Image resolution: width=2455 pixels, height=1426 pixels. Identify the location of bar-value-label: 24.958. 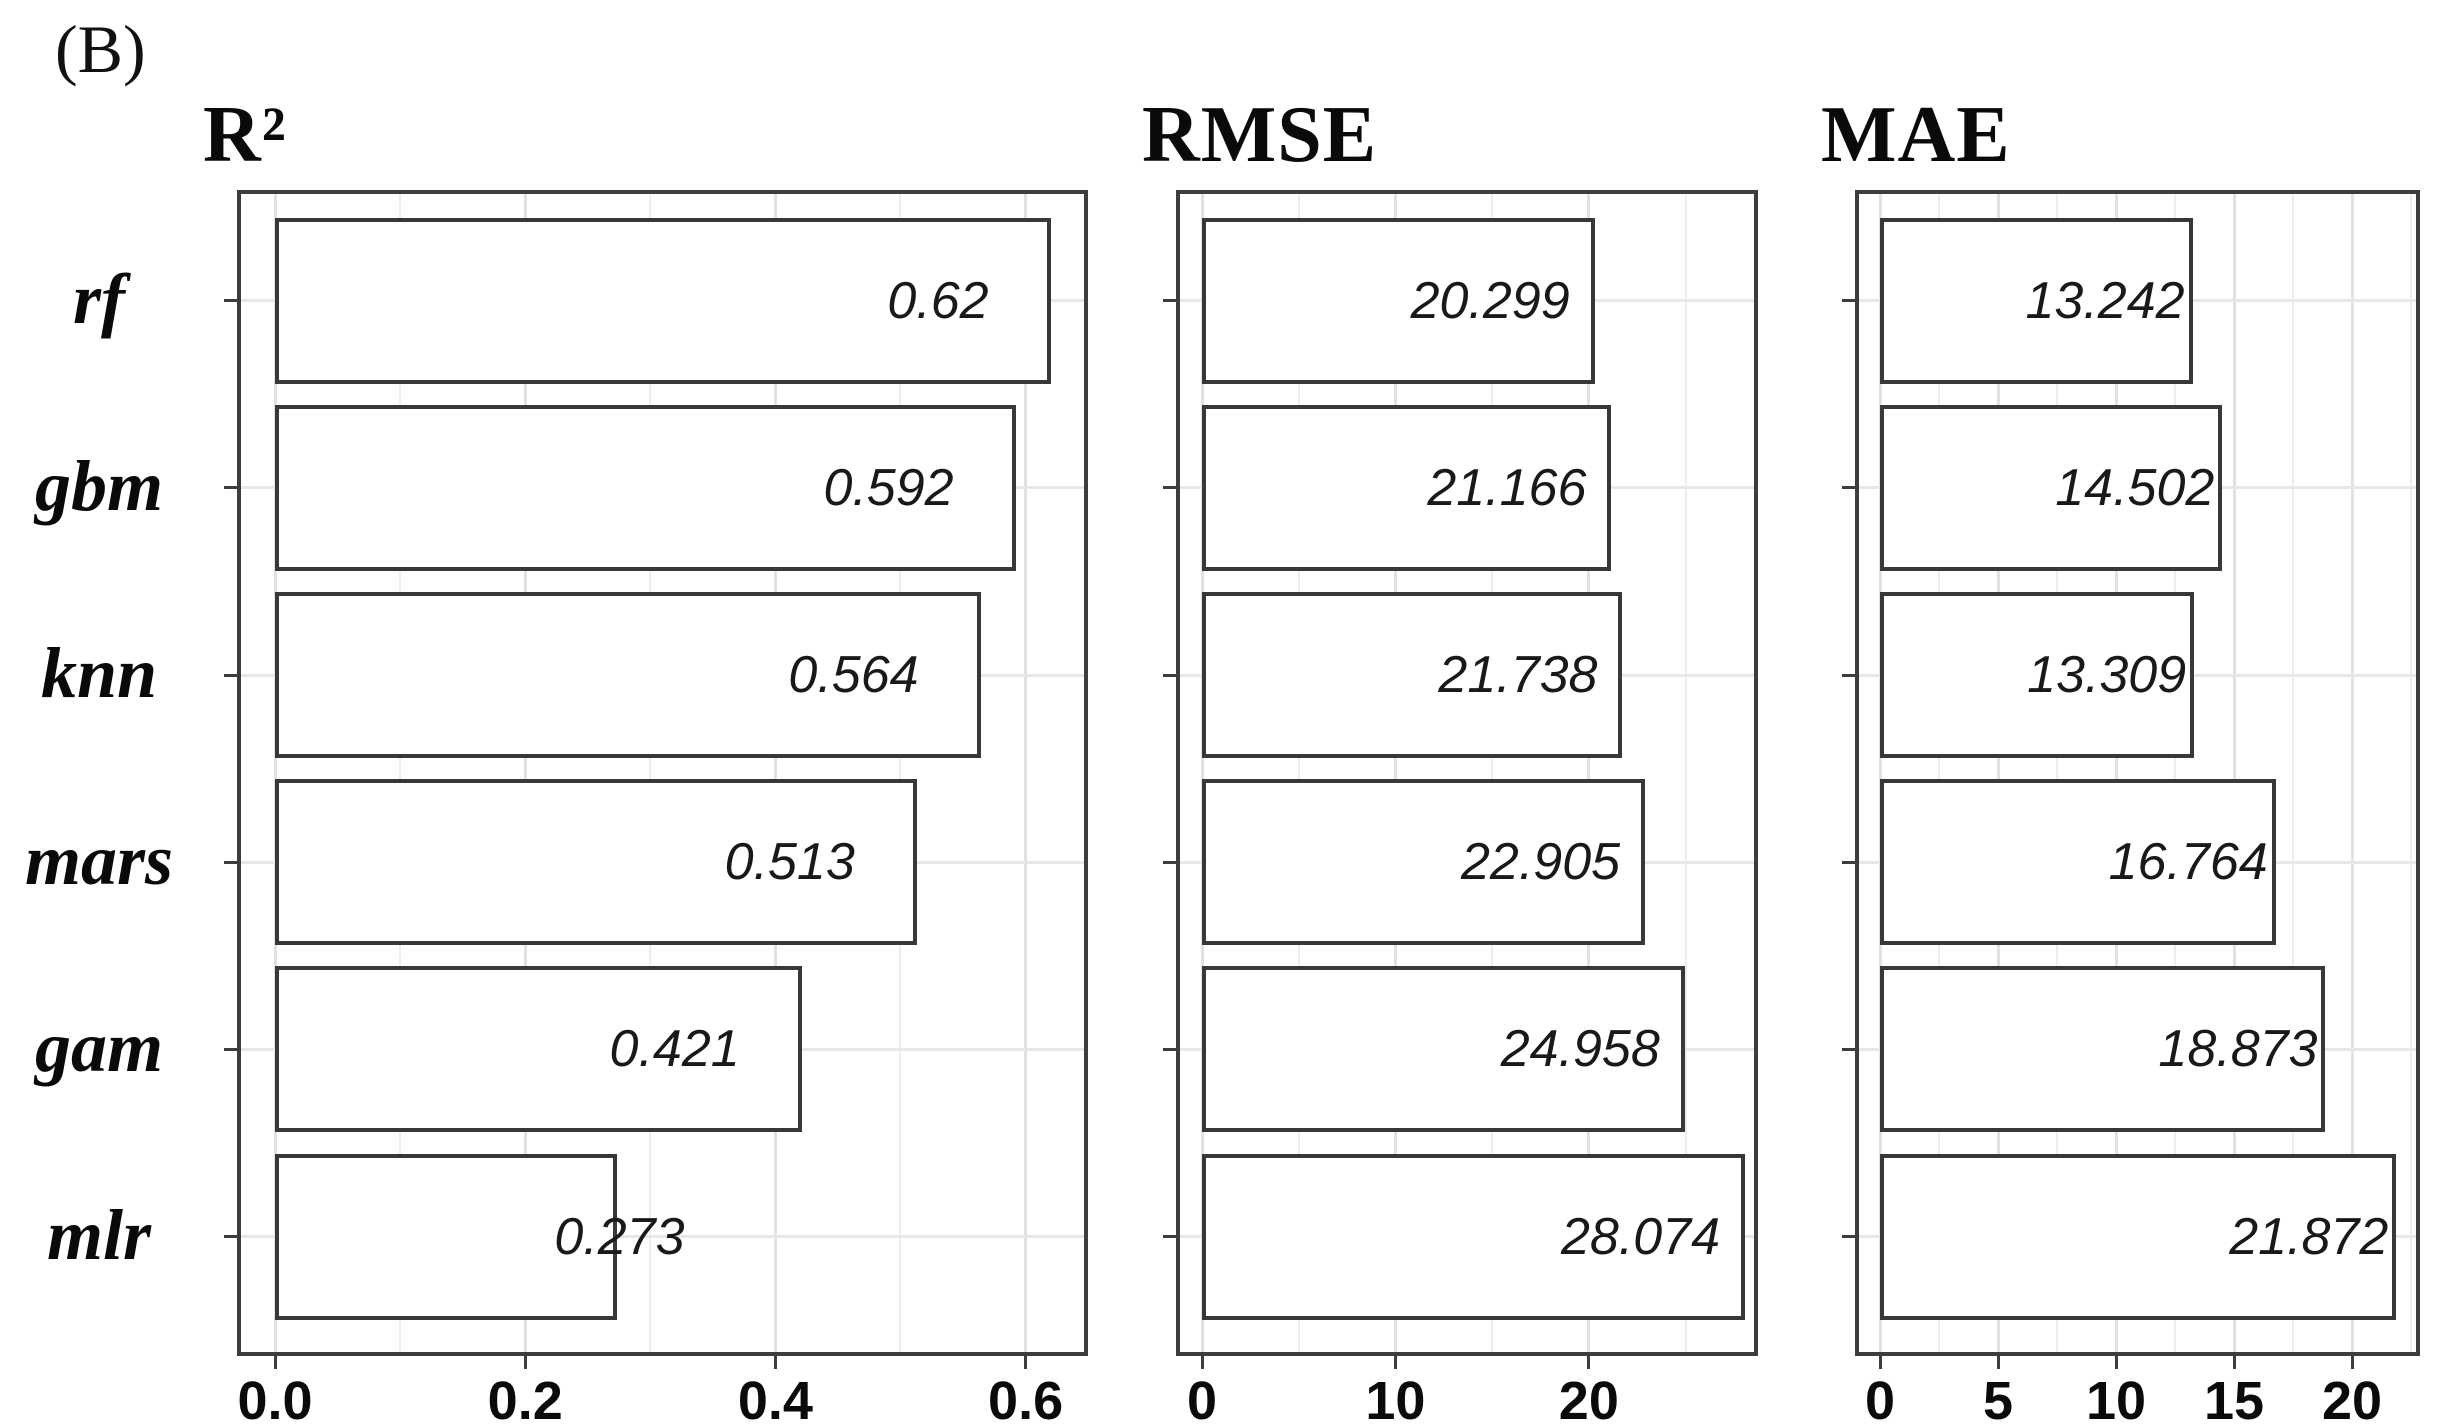
(1580, 1049).